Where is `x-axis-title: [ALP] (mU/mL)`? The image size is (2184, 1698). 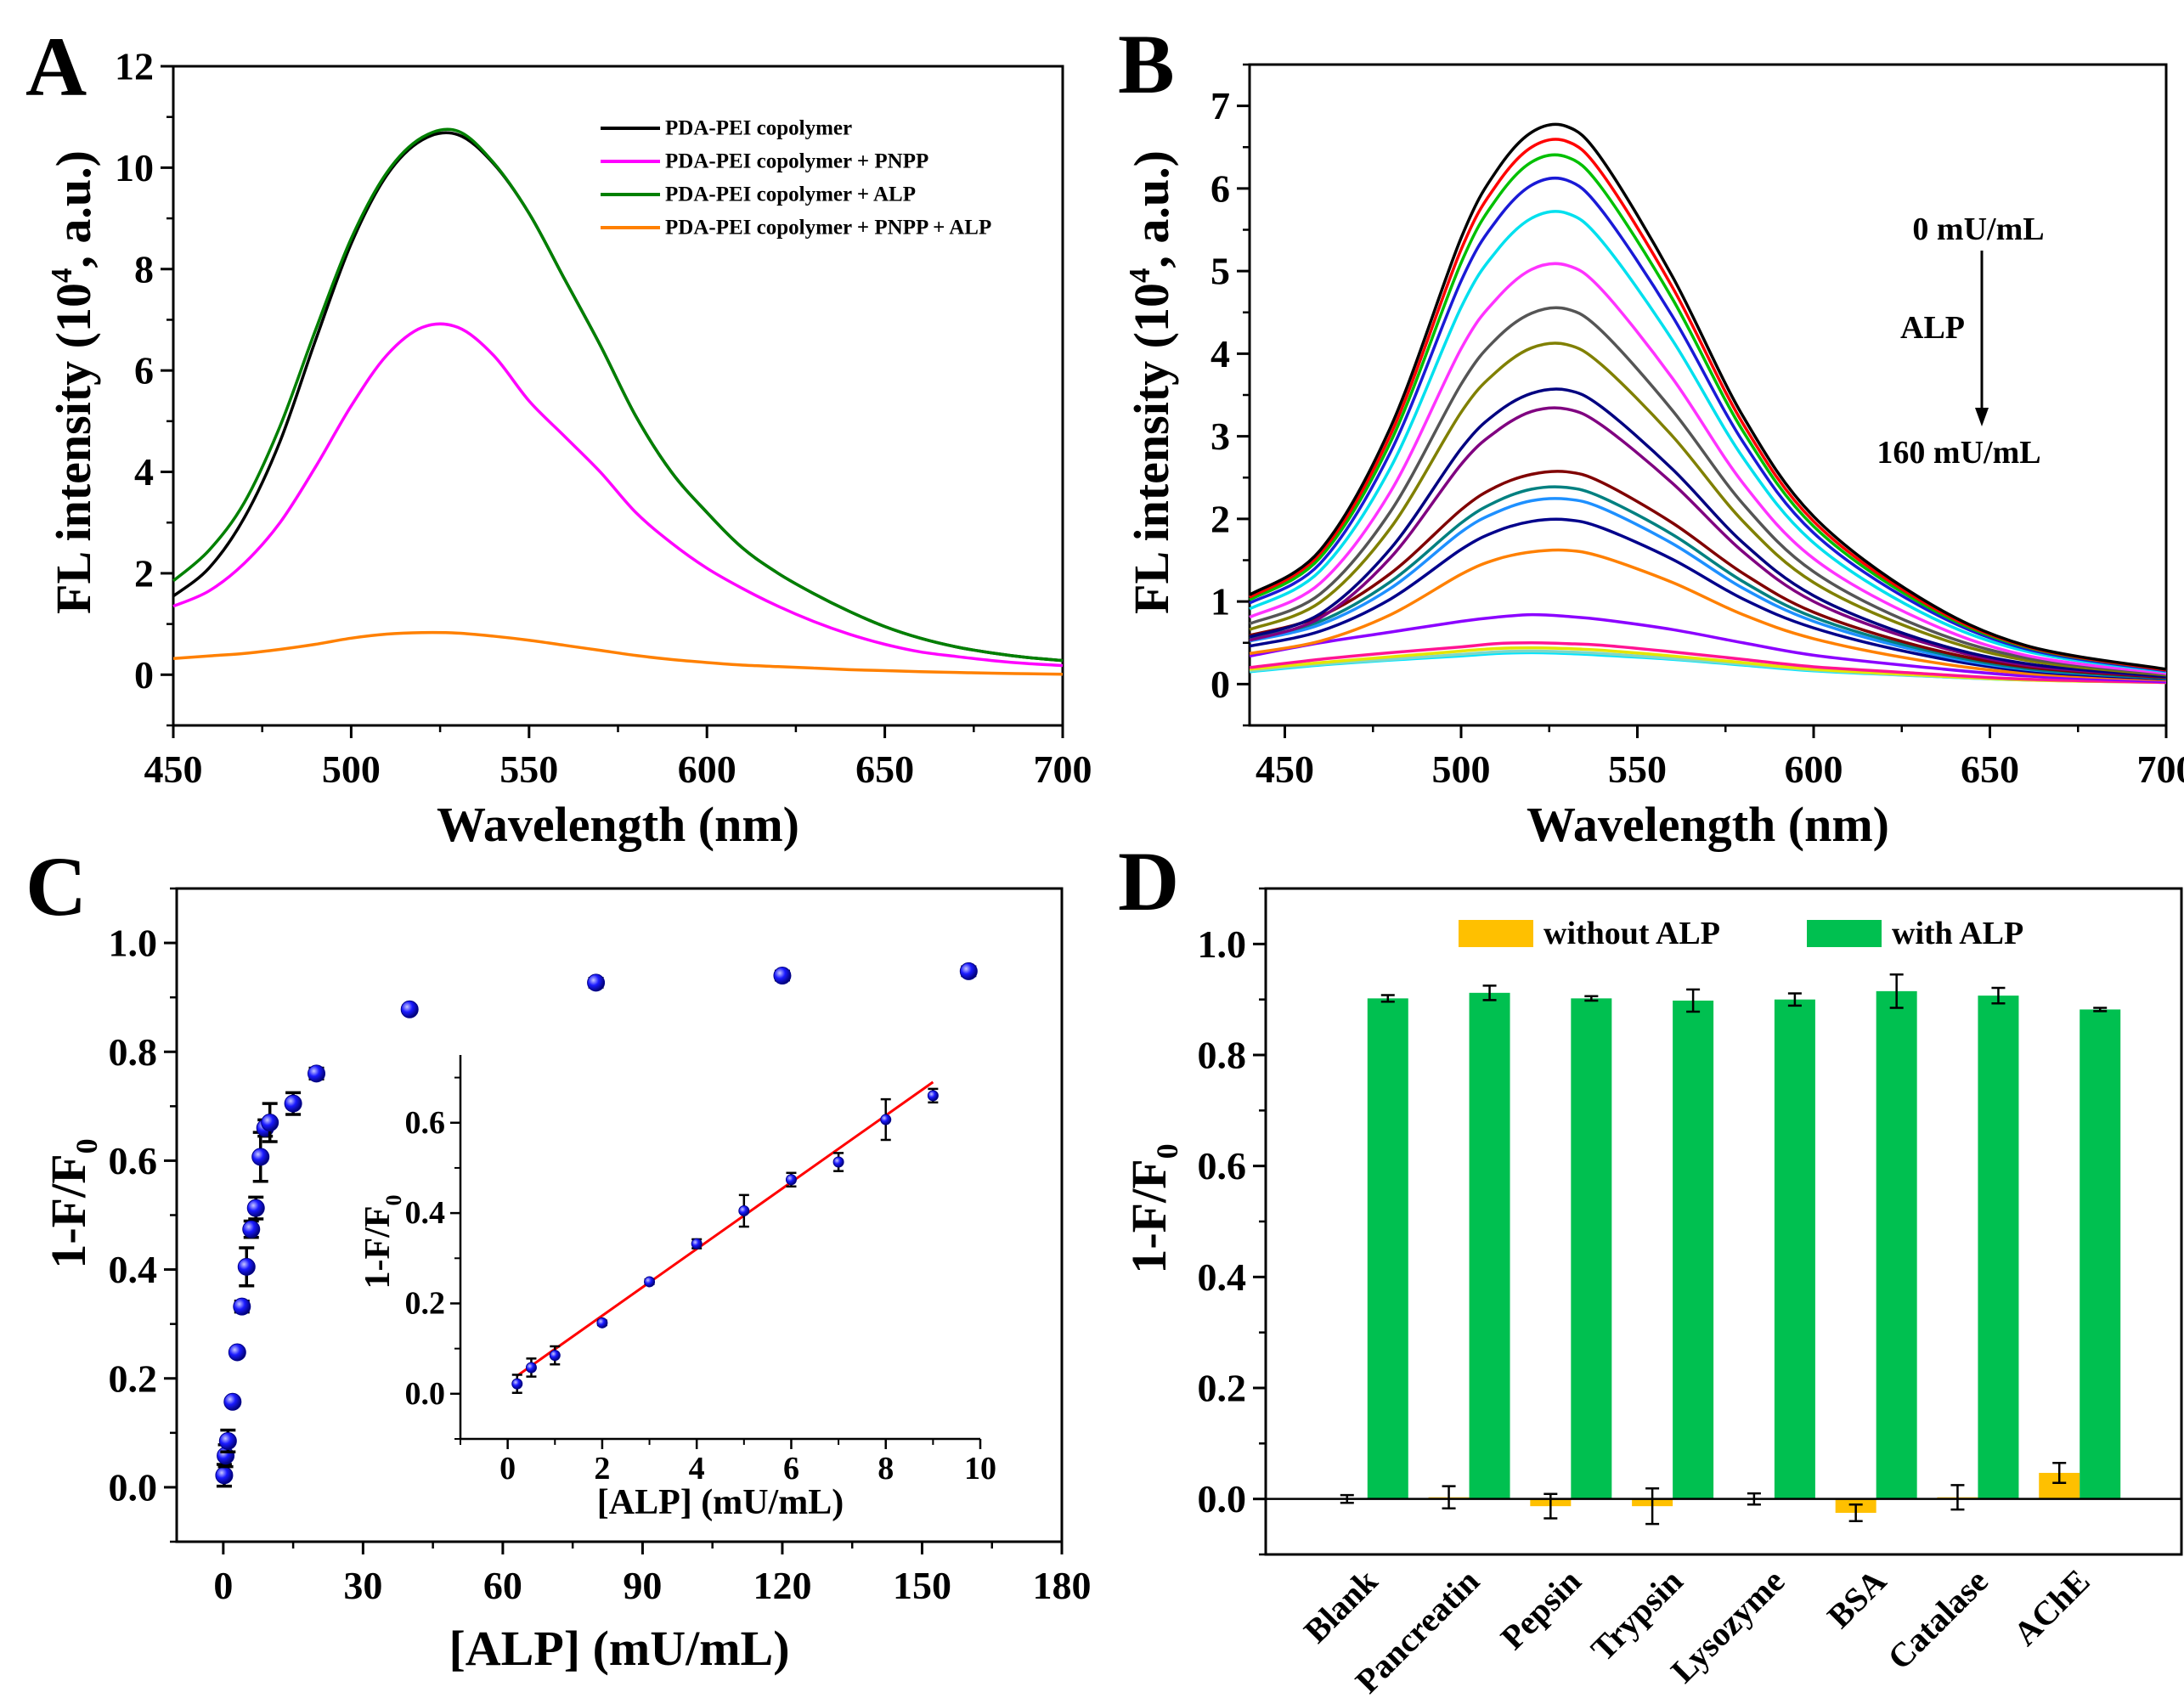
x-axis-title: [ALP] (mU/mL) is located at coordinates (619, 1648).